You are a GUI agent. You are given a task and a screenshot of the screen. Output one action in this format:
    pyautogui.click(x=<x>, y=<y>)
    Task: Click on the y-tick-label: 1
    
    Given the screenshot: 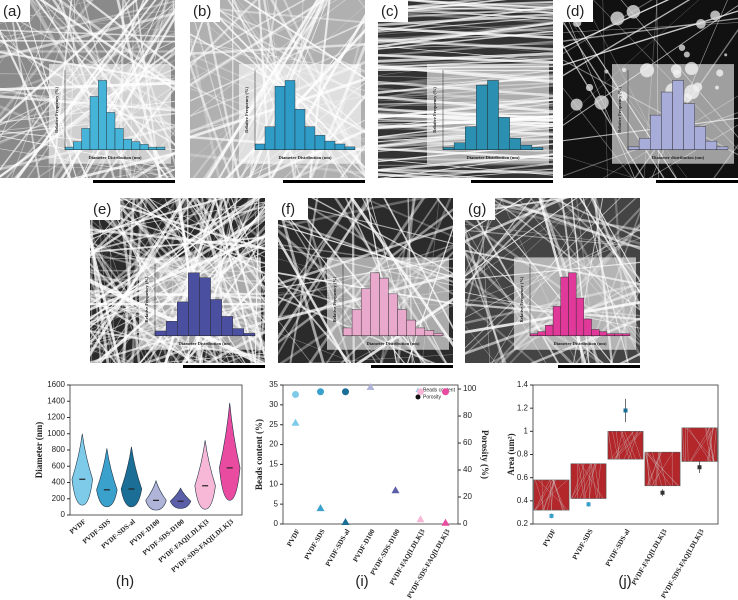 What is the action you would take?
    pyautogui.click(x=526, y=430)
    